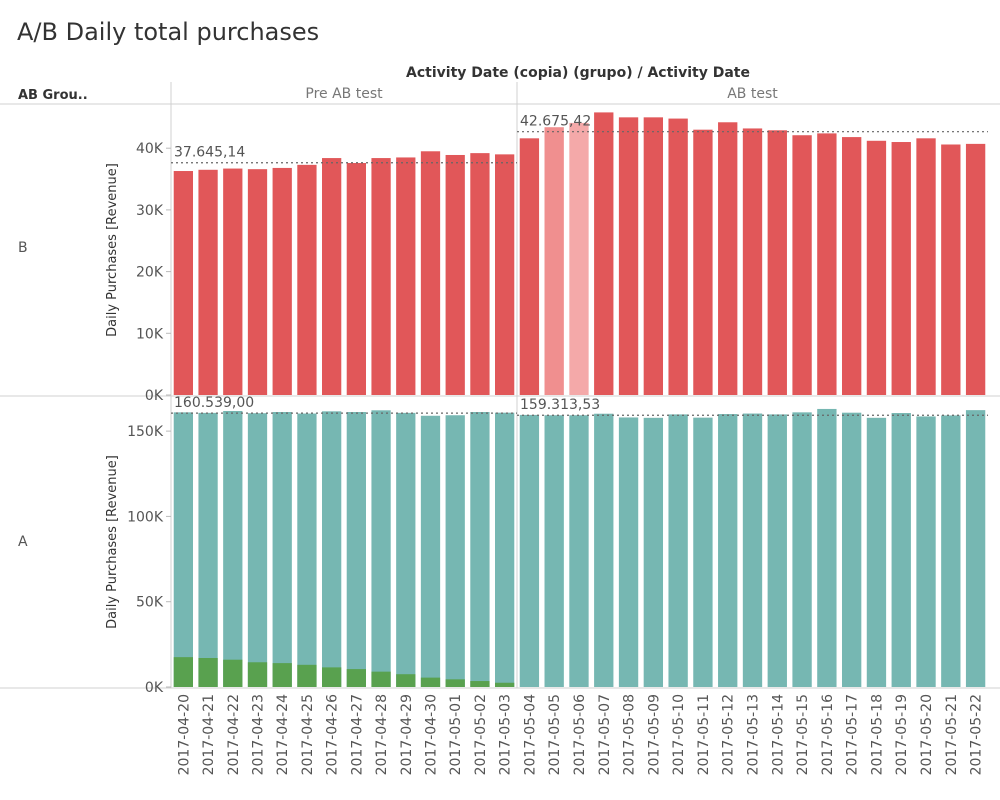 The width and height of the screenshot is (1000, 800). I want to click on y-axis-label: Daily Purchases [Revenue], so click(112, 542).